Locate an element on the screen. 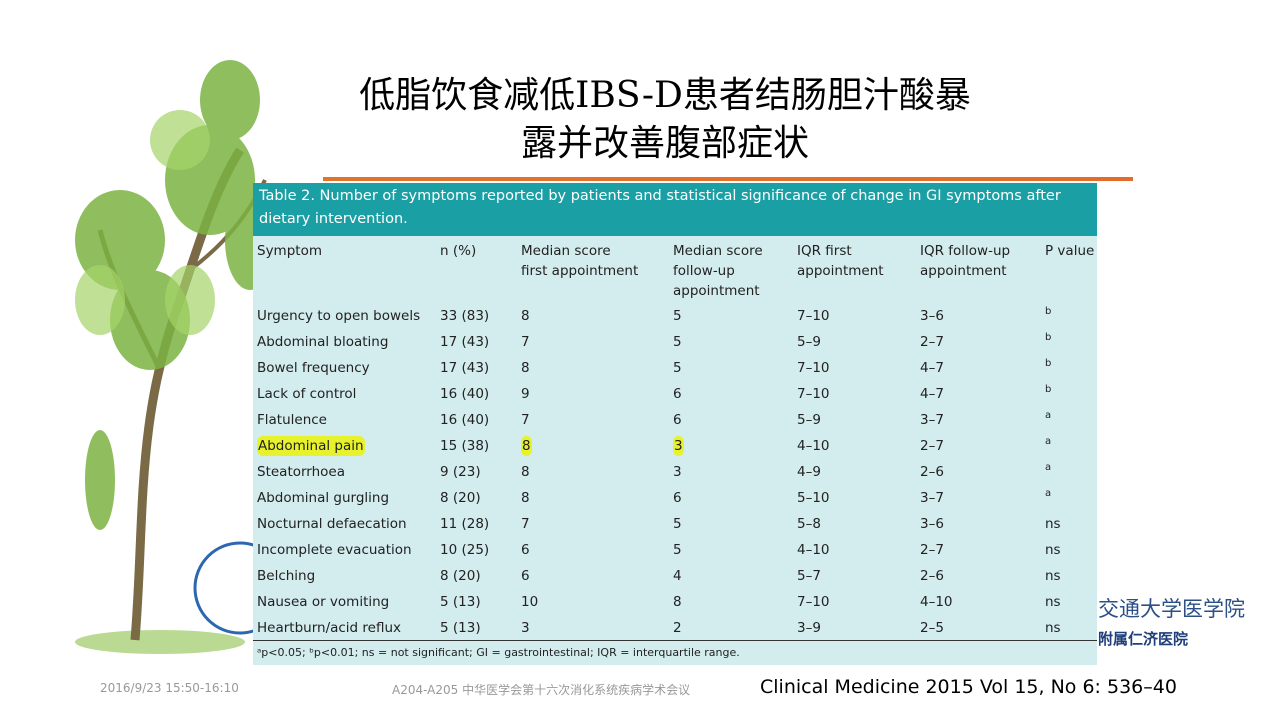  table-cell: 5–7 is located at coordinates (809, 576).